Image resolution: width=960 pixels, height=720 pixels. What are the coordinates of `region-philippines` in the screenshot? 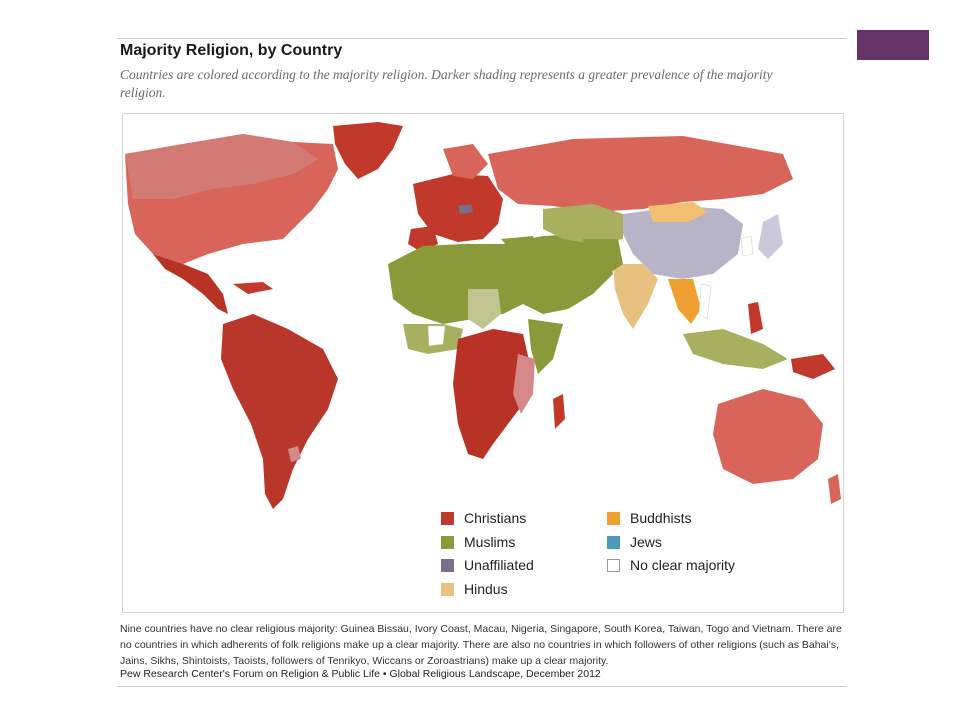 It's located at (755, 318).